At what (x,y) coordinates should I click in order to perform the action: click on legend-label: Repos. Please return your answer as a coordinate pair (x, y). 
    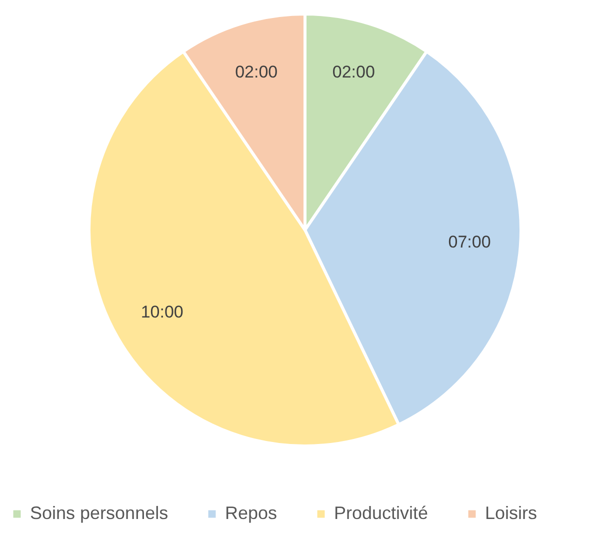
    Looking at the image, I should click on (251, 513).